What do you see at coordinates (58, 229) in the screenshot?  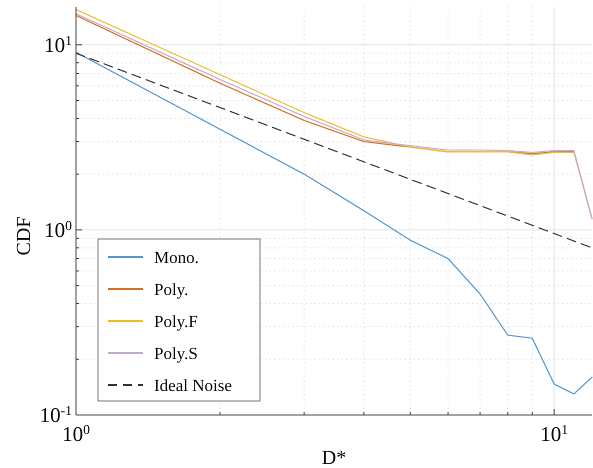 I see `y-tick-label: 10$^{0}$` at bounding box center [58, 229].